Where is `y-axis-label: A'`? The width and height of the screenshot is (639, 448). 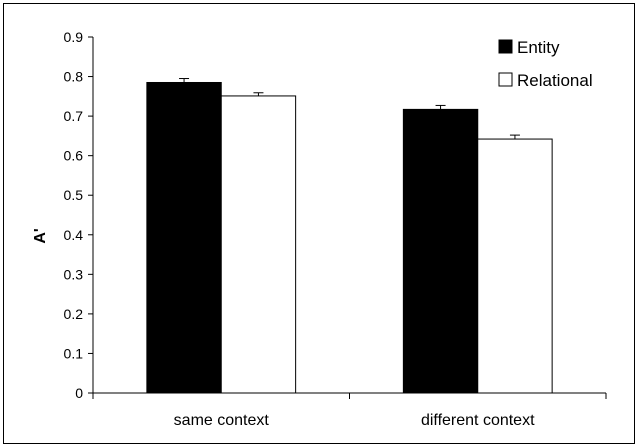
y-axis-label: A' is located at coordinates (40, 235).